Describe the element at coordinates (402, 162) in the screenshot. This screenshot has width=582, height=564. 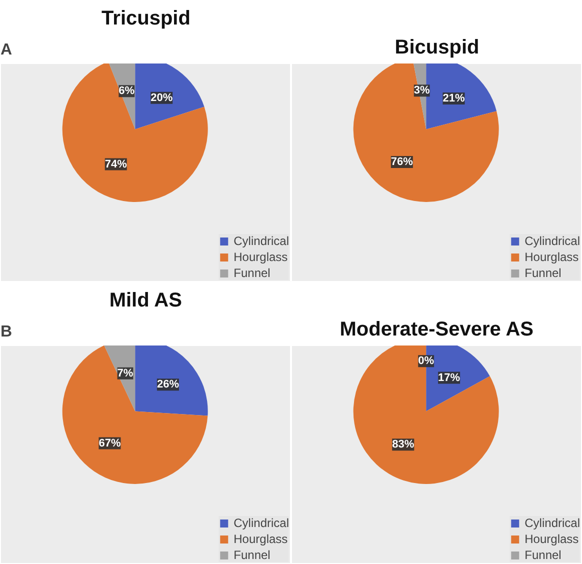
I see `data-label: 76%` at that location.